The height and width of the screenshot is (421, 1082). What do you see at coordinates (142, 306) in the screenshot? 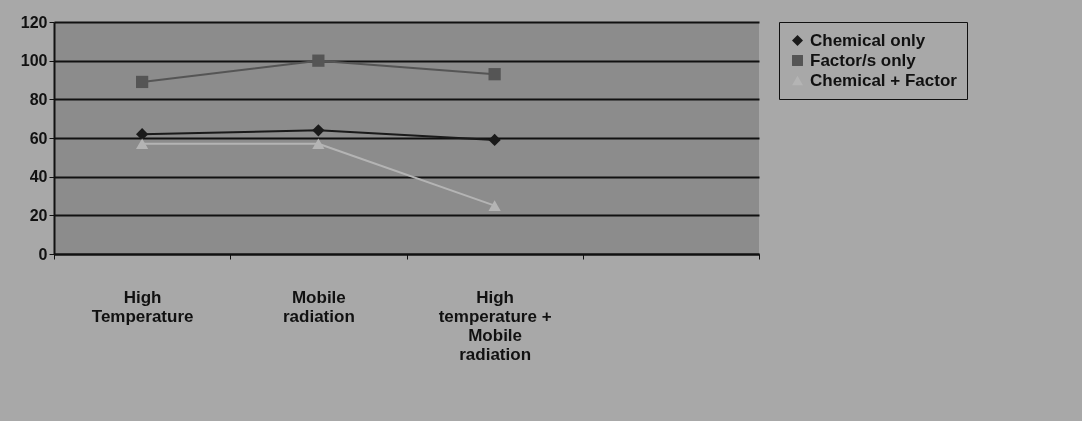
I see `x-tick-label: High Temperature` at bounding box center [142, 306].